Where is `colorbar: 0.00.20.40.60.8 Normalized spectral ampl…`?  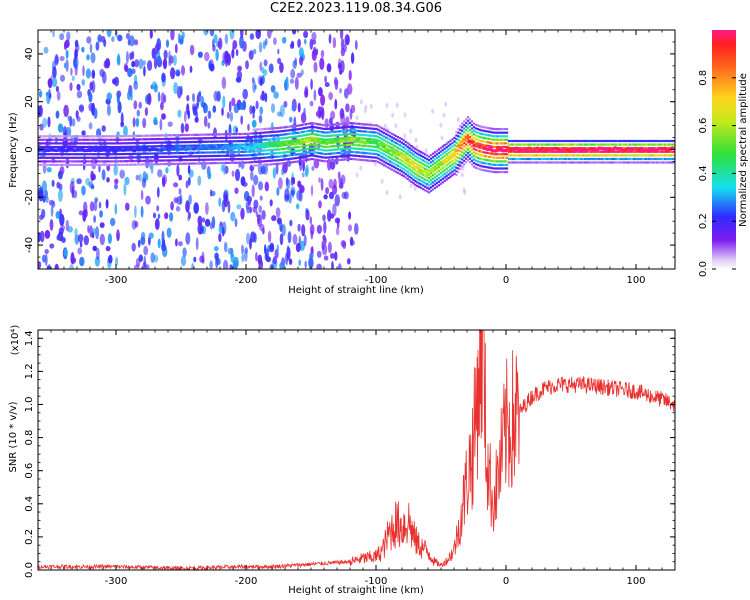 colorbar: 0.00.20.40.60.8 Normalized spectral ampl… is located at coordinates (723, 153).